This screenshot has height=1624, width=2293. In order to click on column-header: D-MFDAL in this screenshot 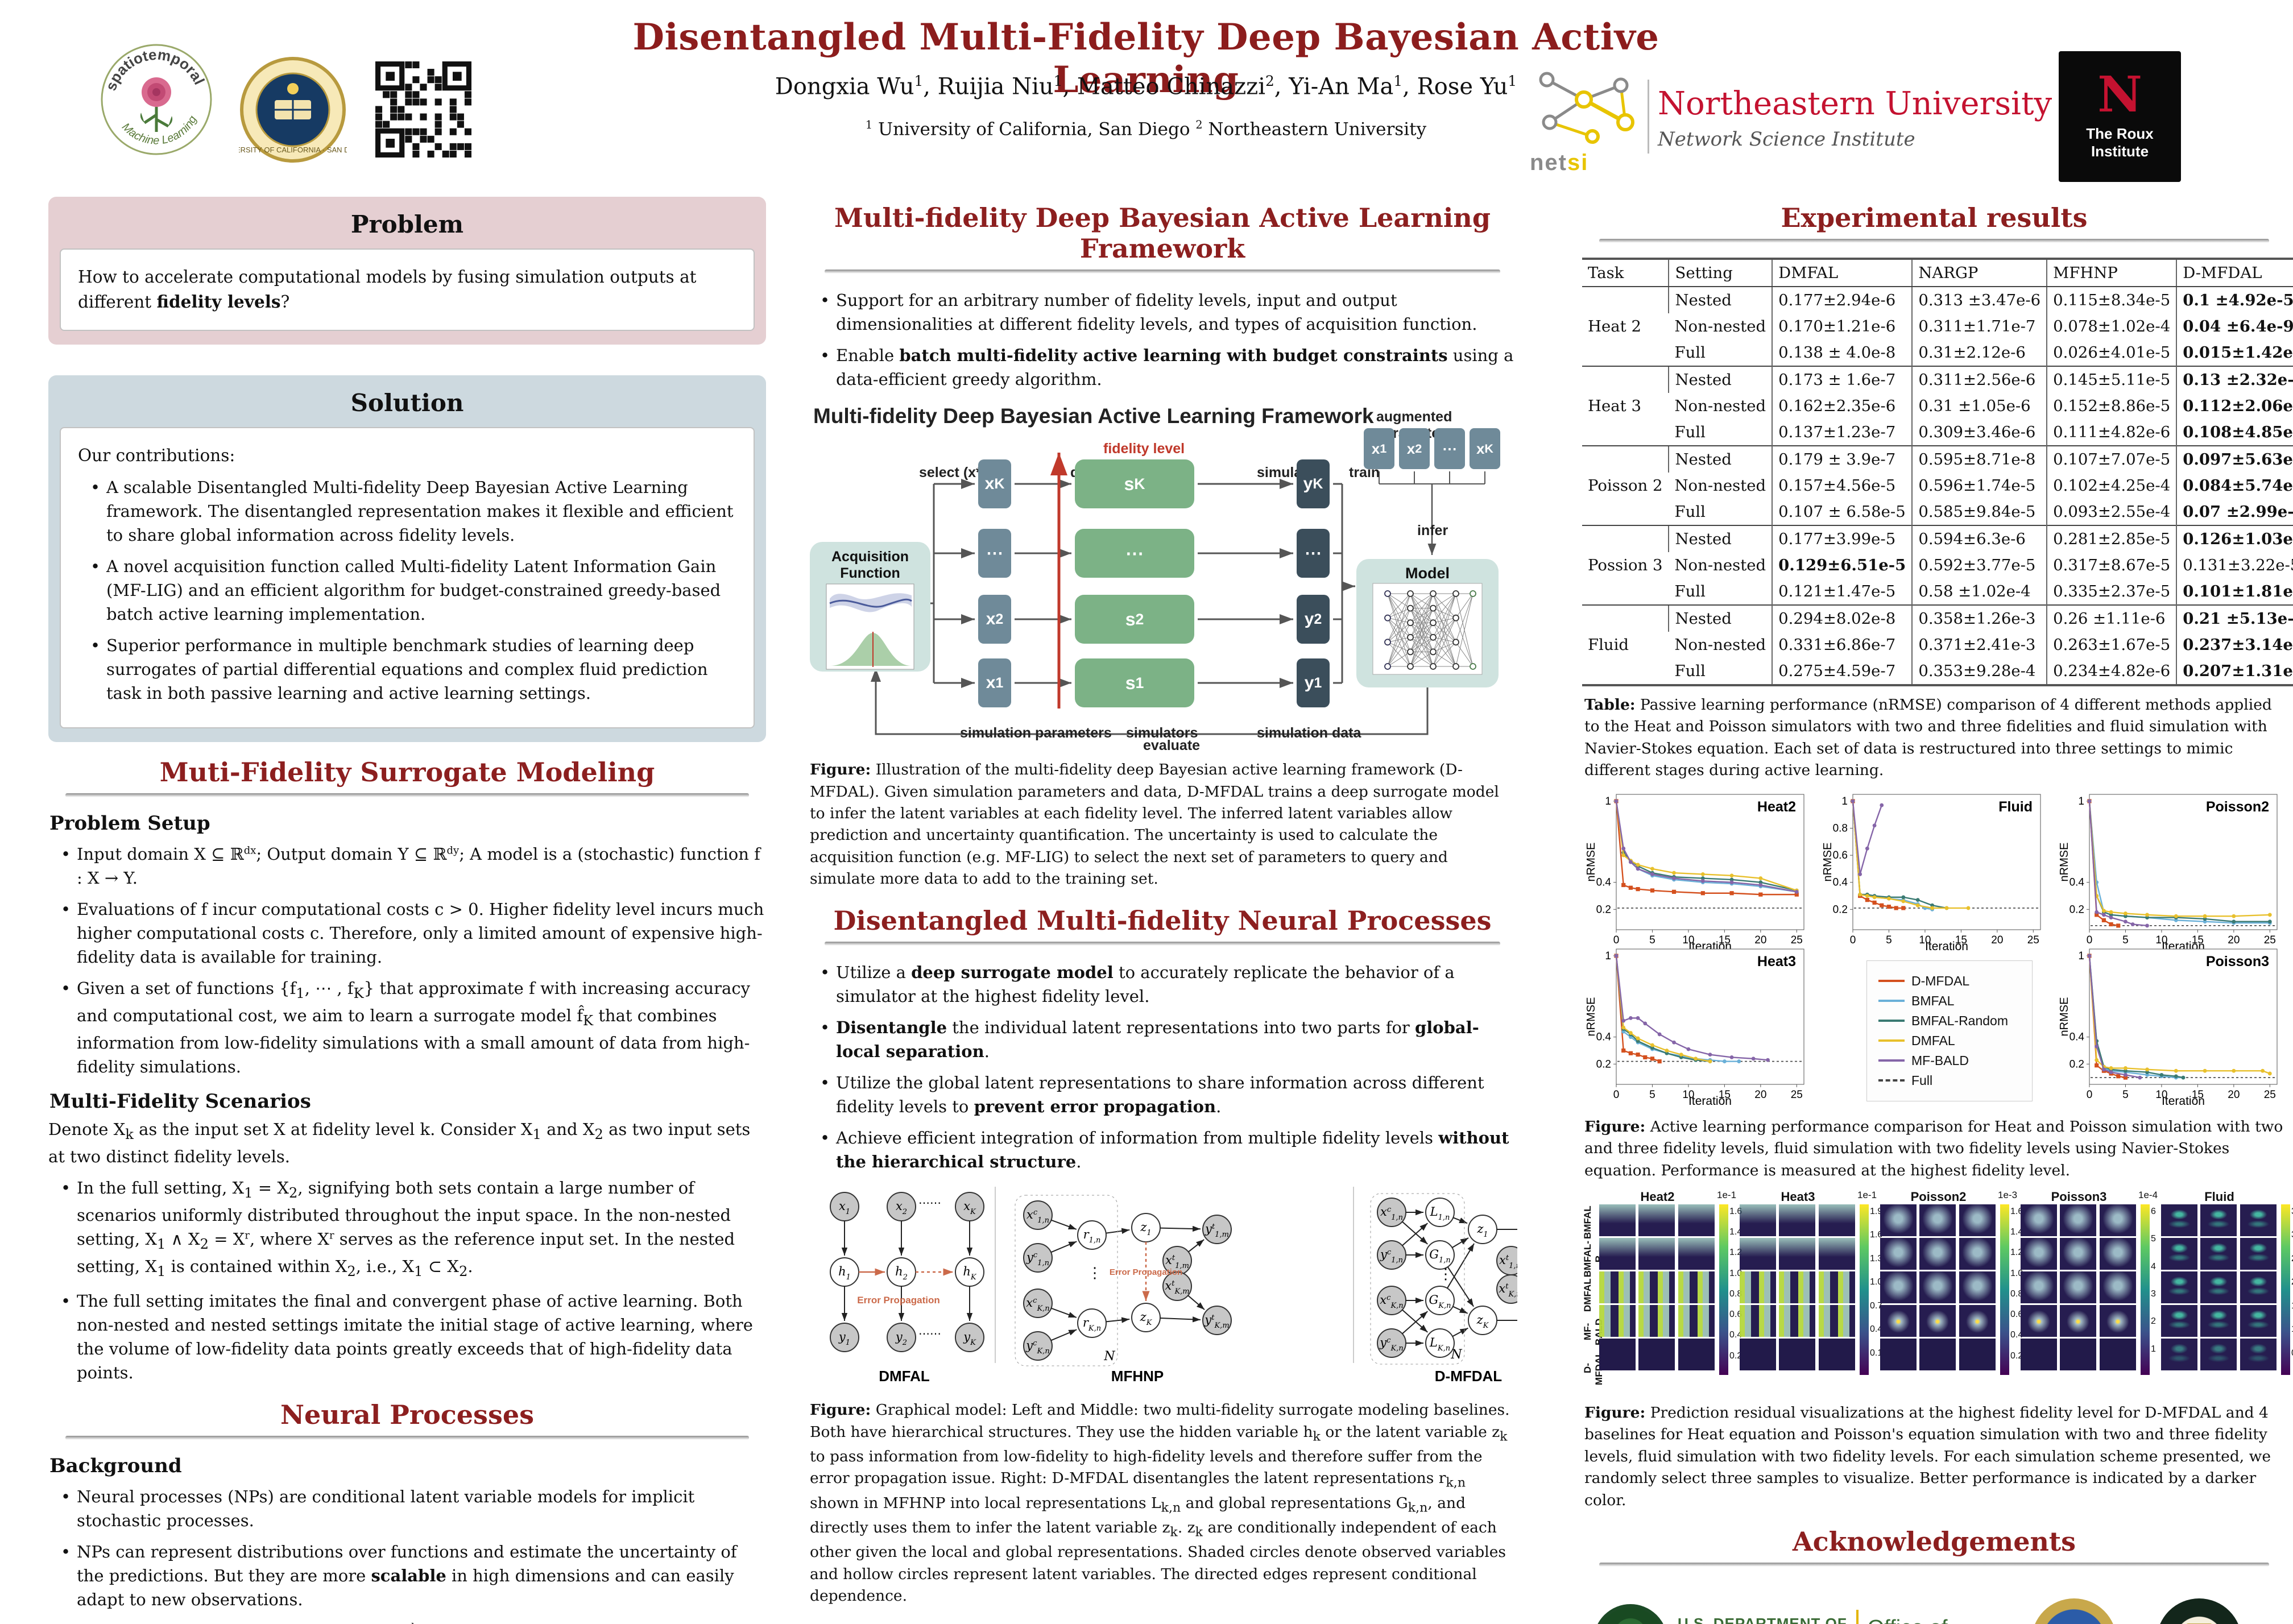, I will do `click(2234, 273)`.